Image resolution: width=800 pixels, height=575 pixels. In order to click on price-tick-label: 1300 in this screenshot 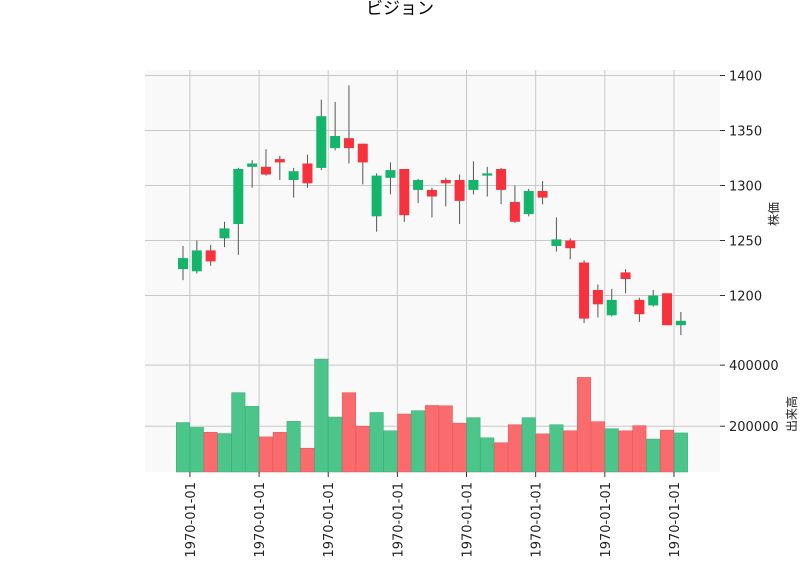, I will do `click(745, 187)`.